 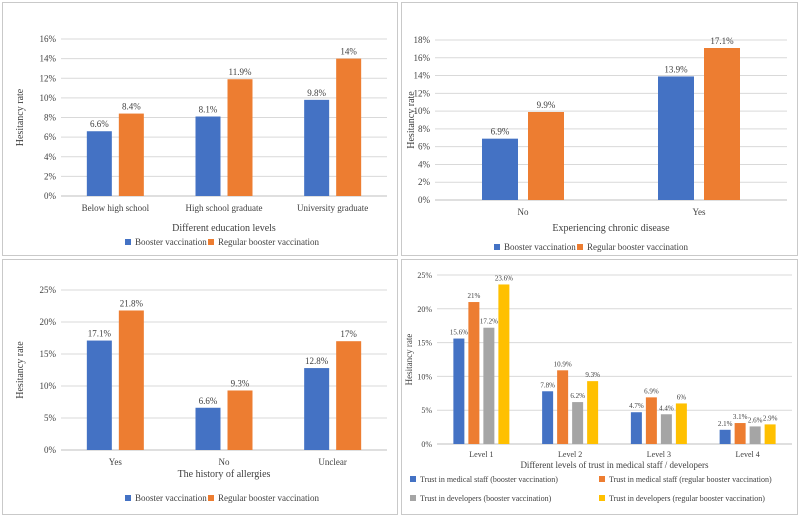 I want to click on data-label: 2.9%, so click(x=770, y=418).